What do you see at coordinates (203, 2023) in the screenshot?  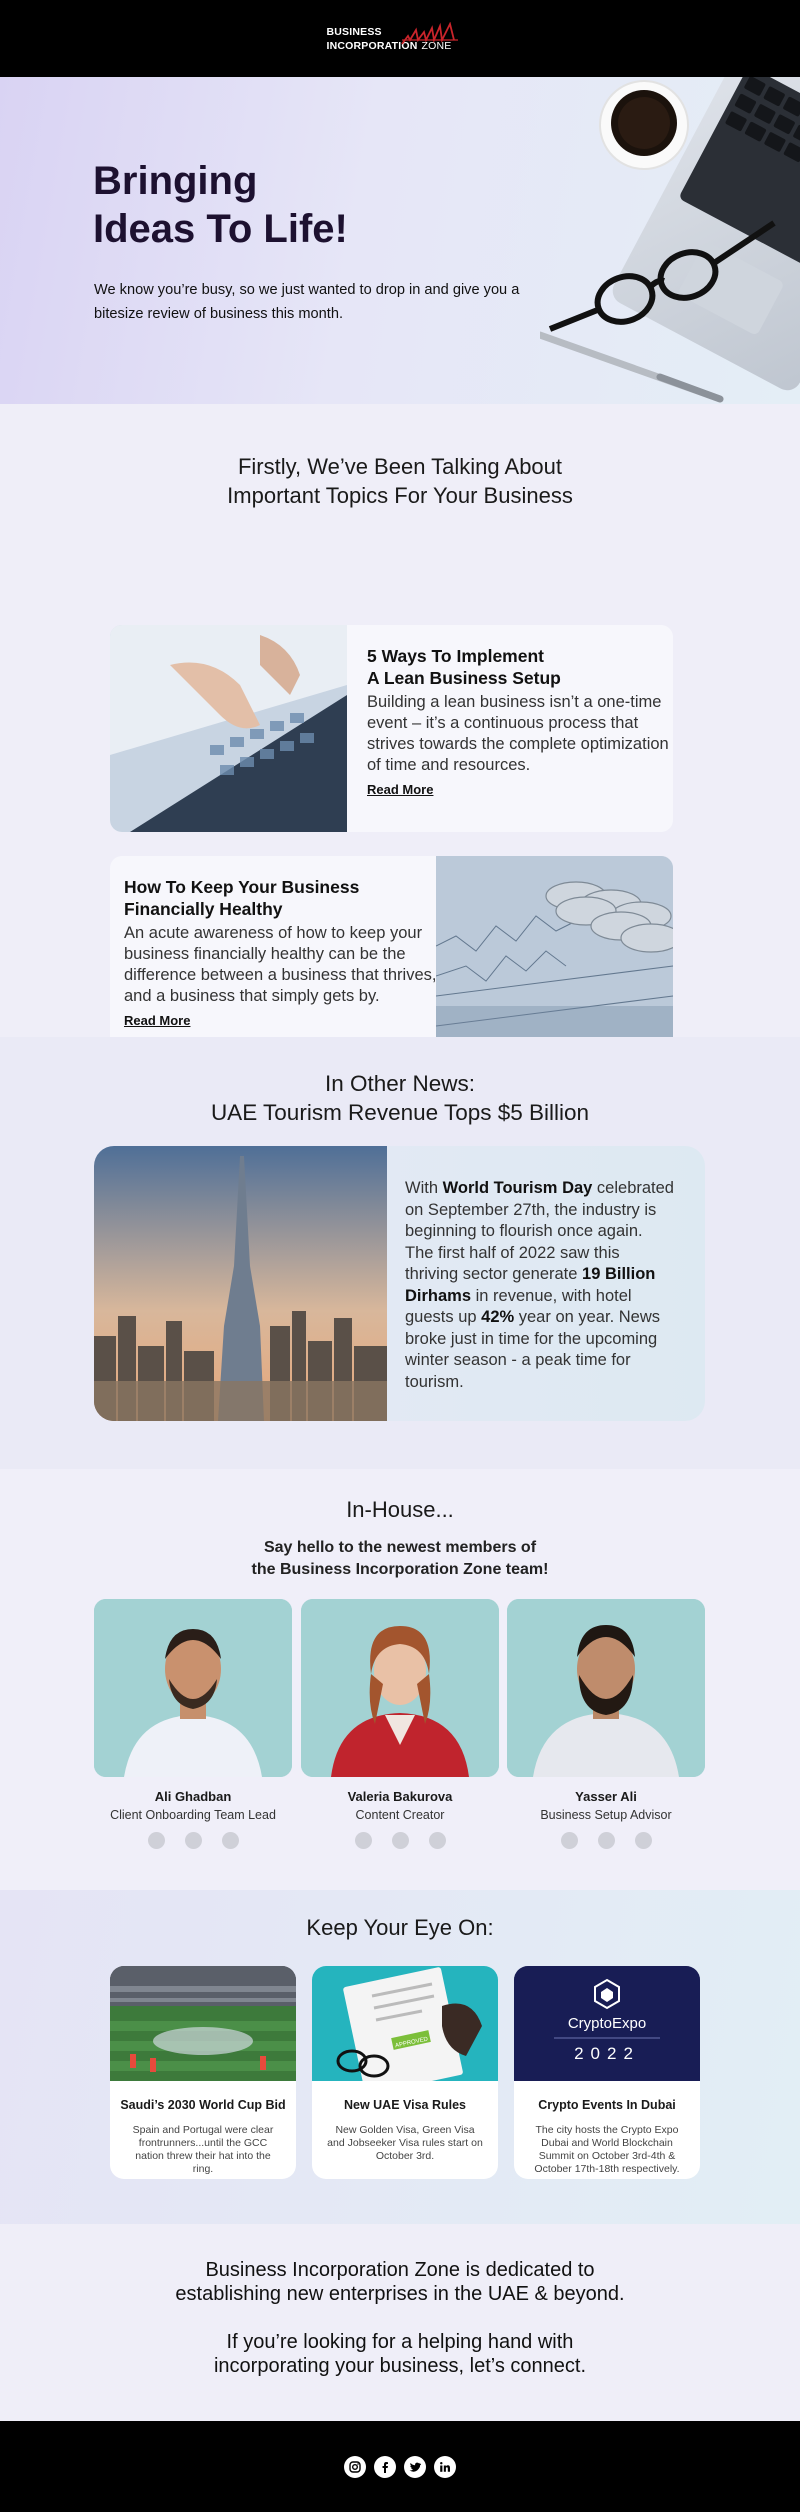 I see `stadium-image` at bounding box center [203, 2023].